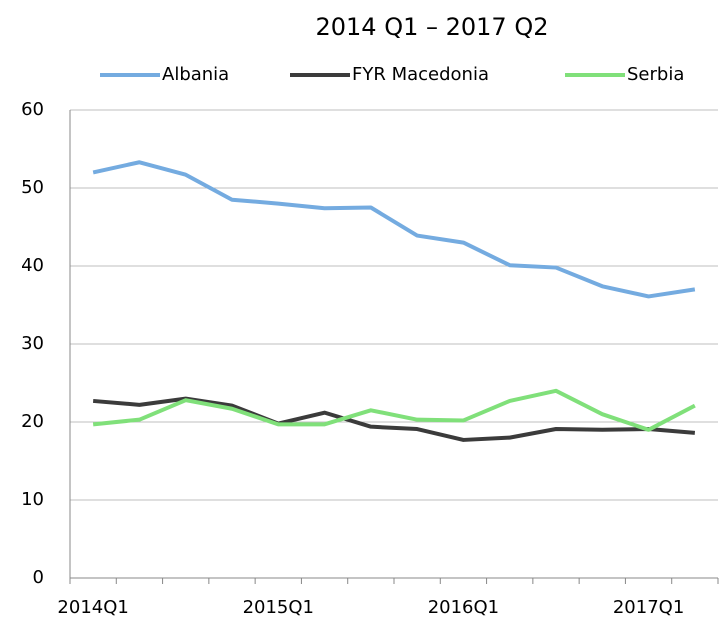  I want to click on y-tick-label: 20, so click(32, 421).